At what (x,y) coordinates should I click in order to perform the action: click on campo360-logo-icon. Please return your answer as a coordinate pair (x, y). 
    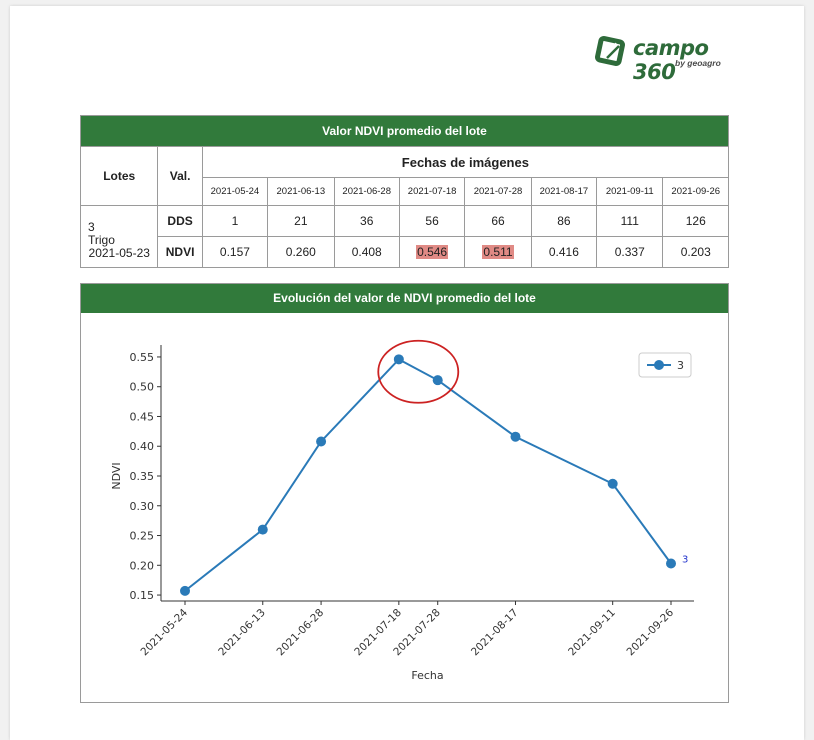
    Looking at the image, I should click on (610, 51).